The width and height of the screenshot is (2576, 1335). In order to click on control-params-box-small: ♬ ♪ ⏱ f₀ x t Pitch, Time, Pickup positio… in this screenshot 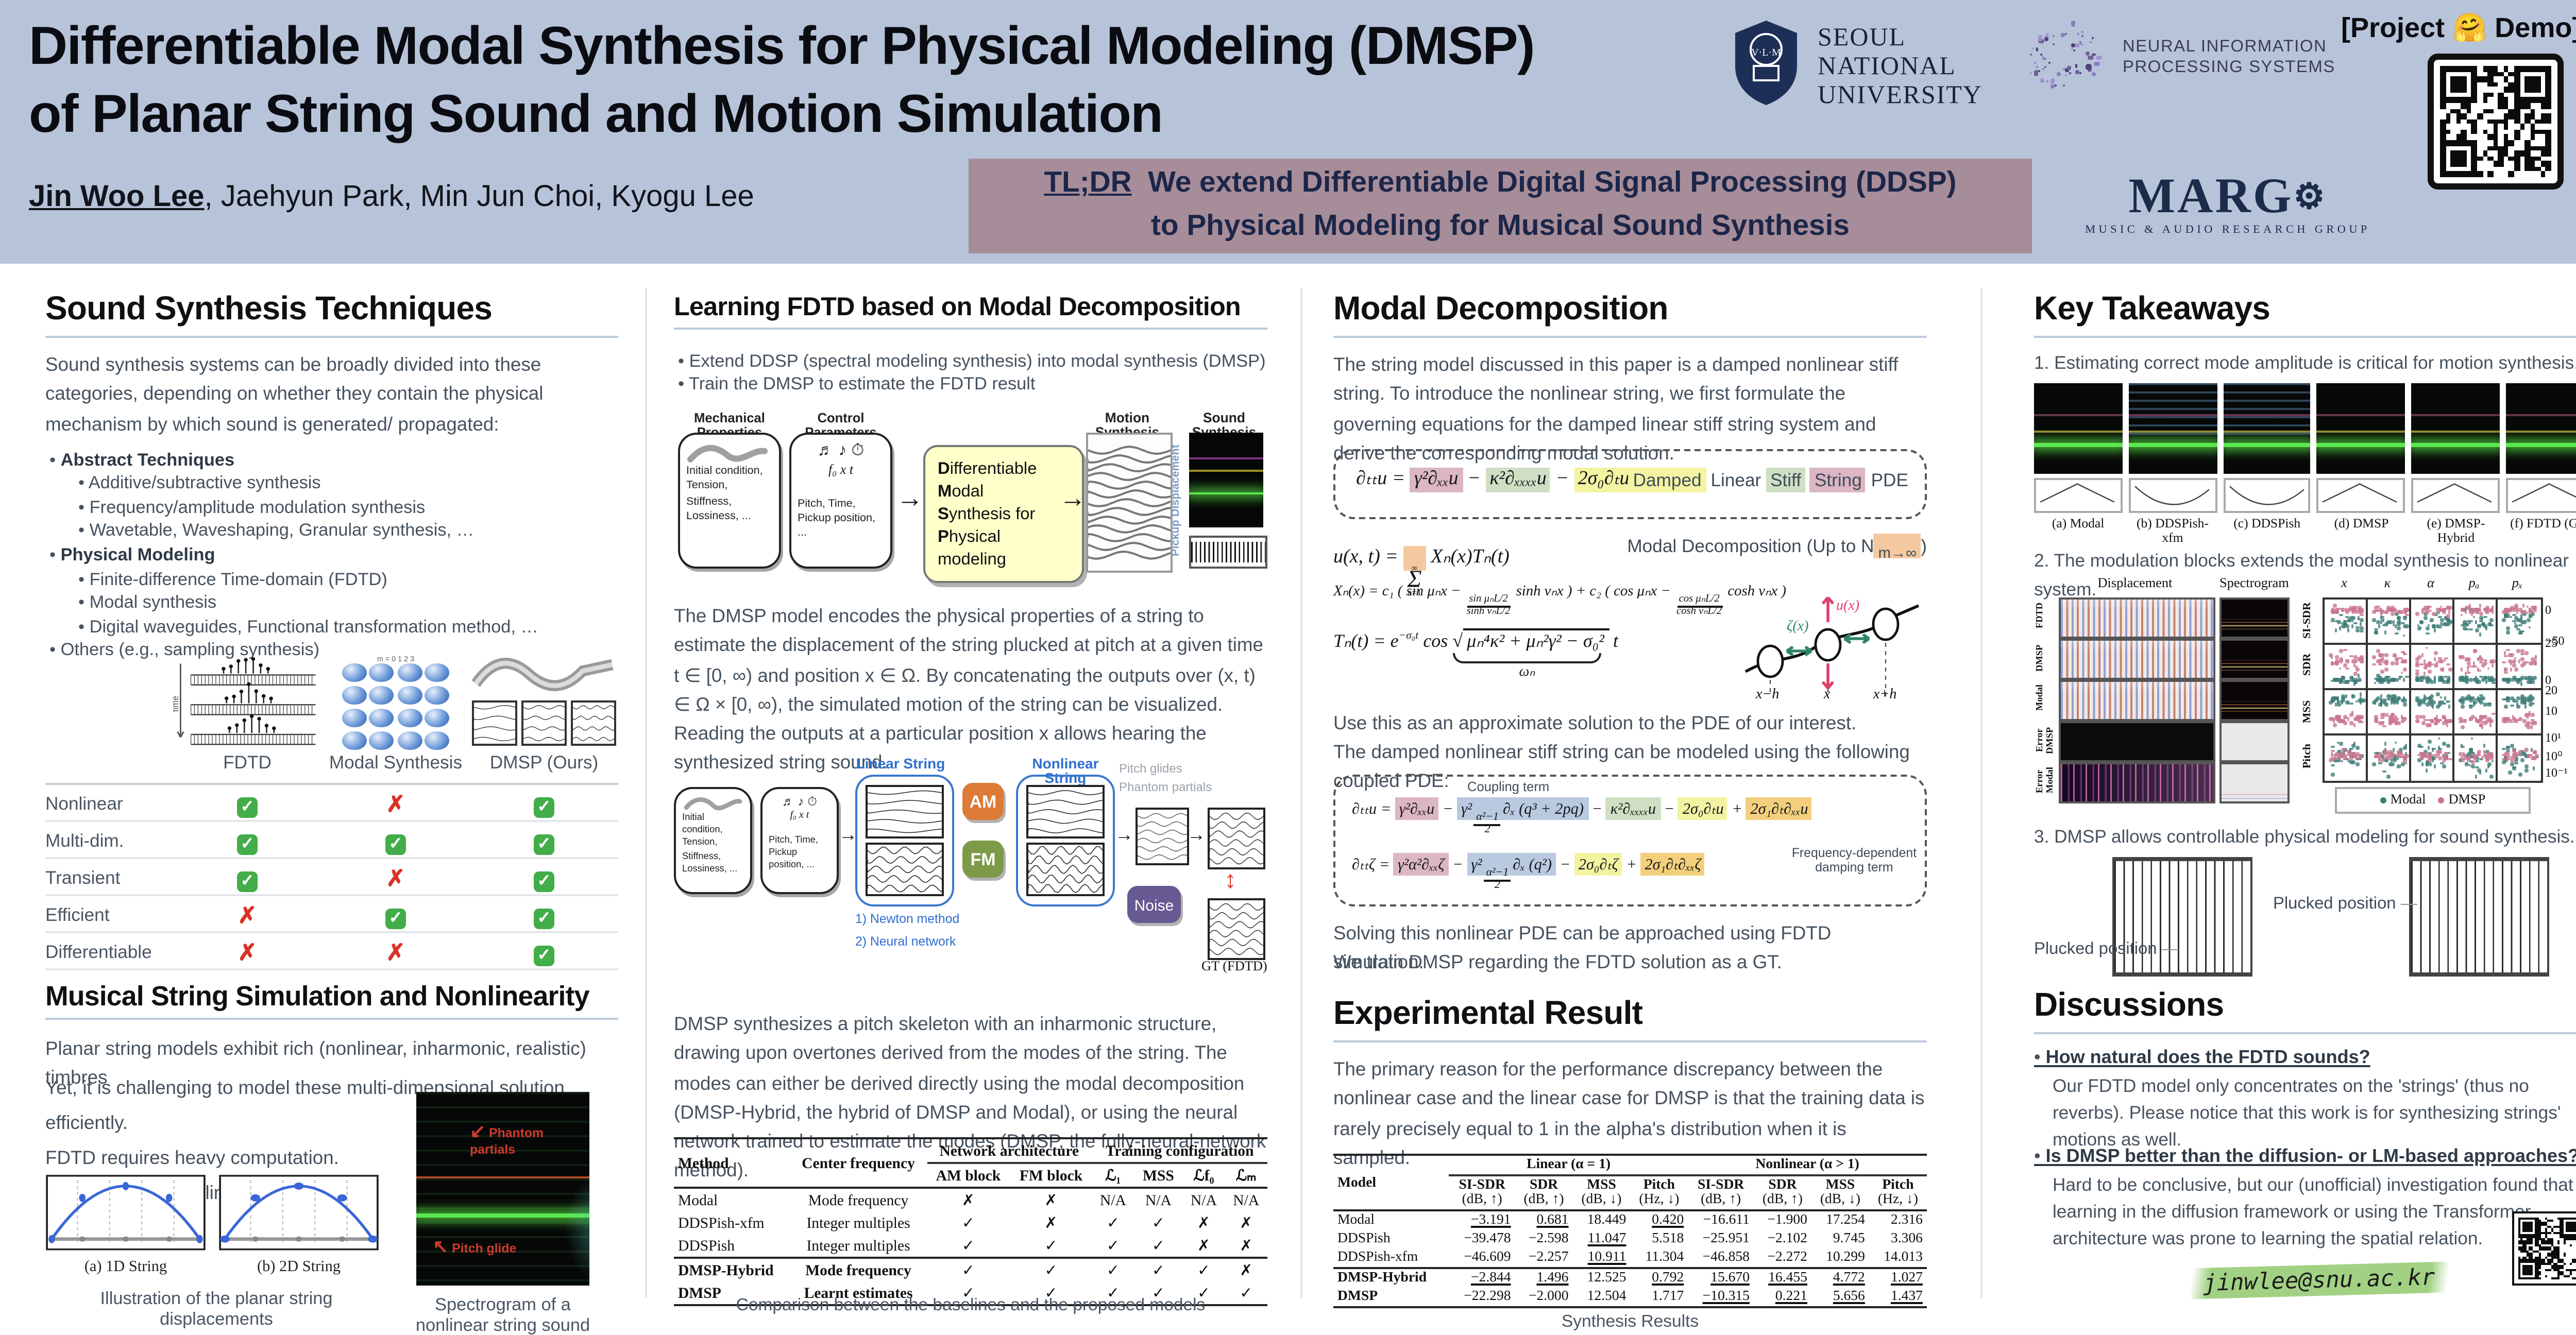, I will do `click(799, 840)`.